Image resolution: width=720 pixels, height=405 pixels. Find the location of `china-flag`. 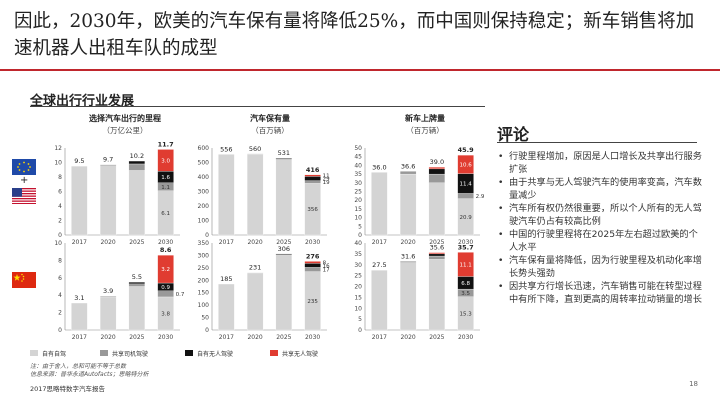

china-flag is located at coordinates (24, 280).